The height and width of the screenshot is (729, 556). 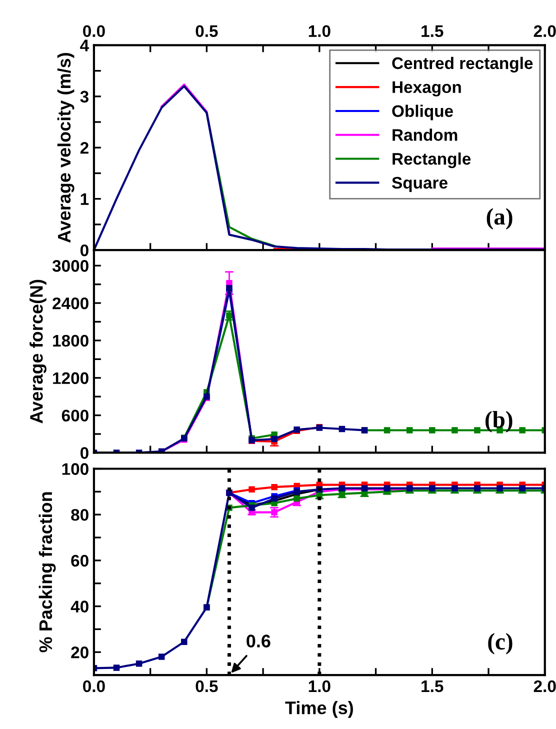 What do you see at coordinates (79, 606) in the screenshot?
I see `y-tick-label: 40` at bounding box center [79, 606].